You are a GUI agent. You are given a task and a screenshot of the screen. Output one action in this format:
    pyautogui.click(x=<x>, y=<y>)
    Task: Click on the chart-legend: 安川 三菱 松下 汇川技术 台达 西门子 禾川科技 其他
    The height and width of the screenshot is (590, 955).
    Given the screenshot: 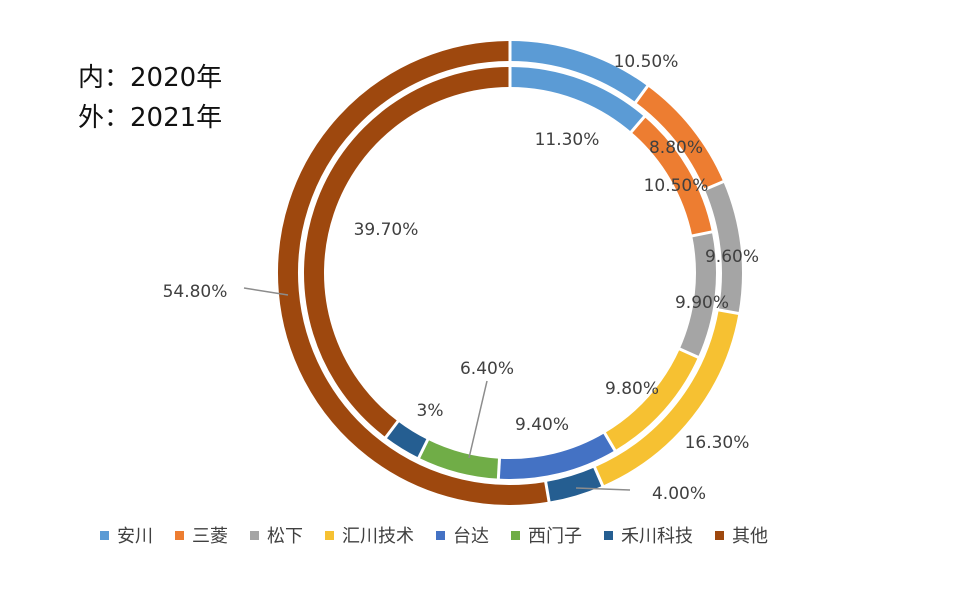 What is the action you would take?
    pyautogui.click(x=520, y=535)
    